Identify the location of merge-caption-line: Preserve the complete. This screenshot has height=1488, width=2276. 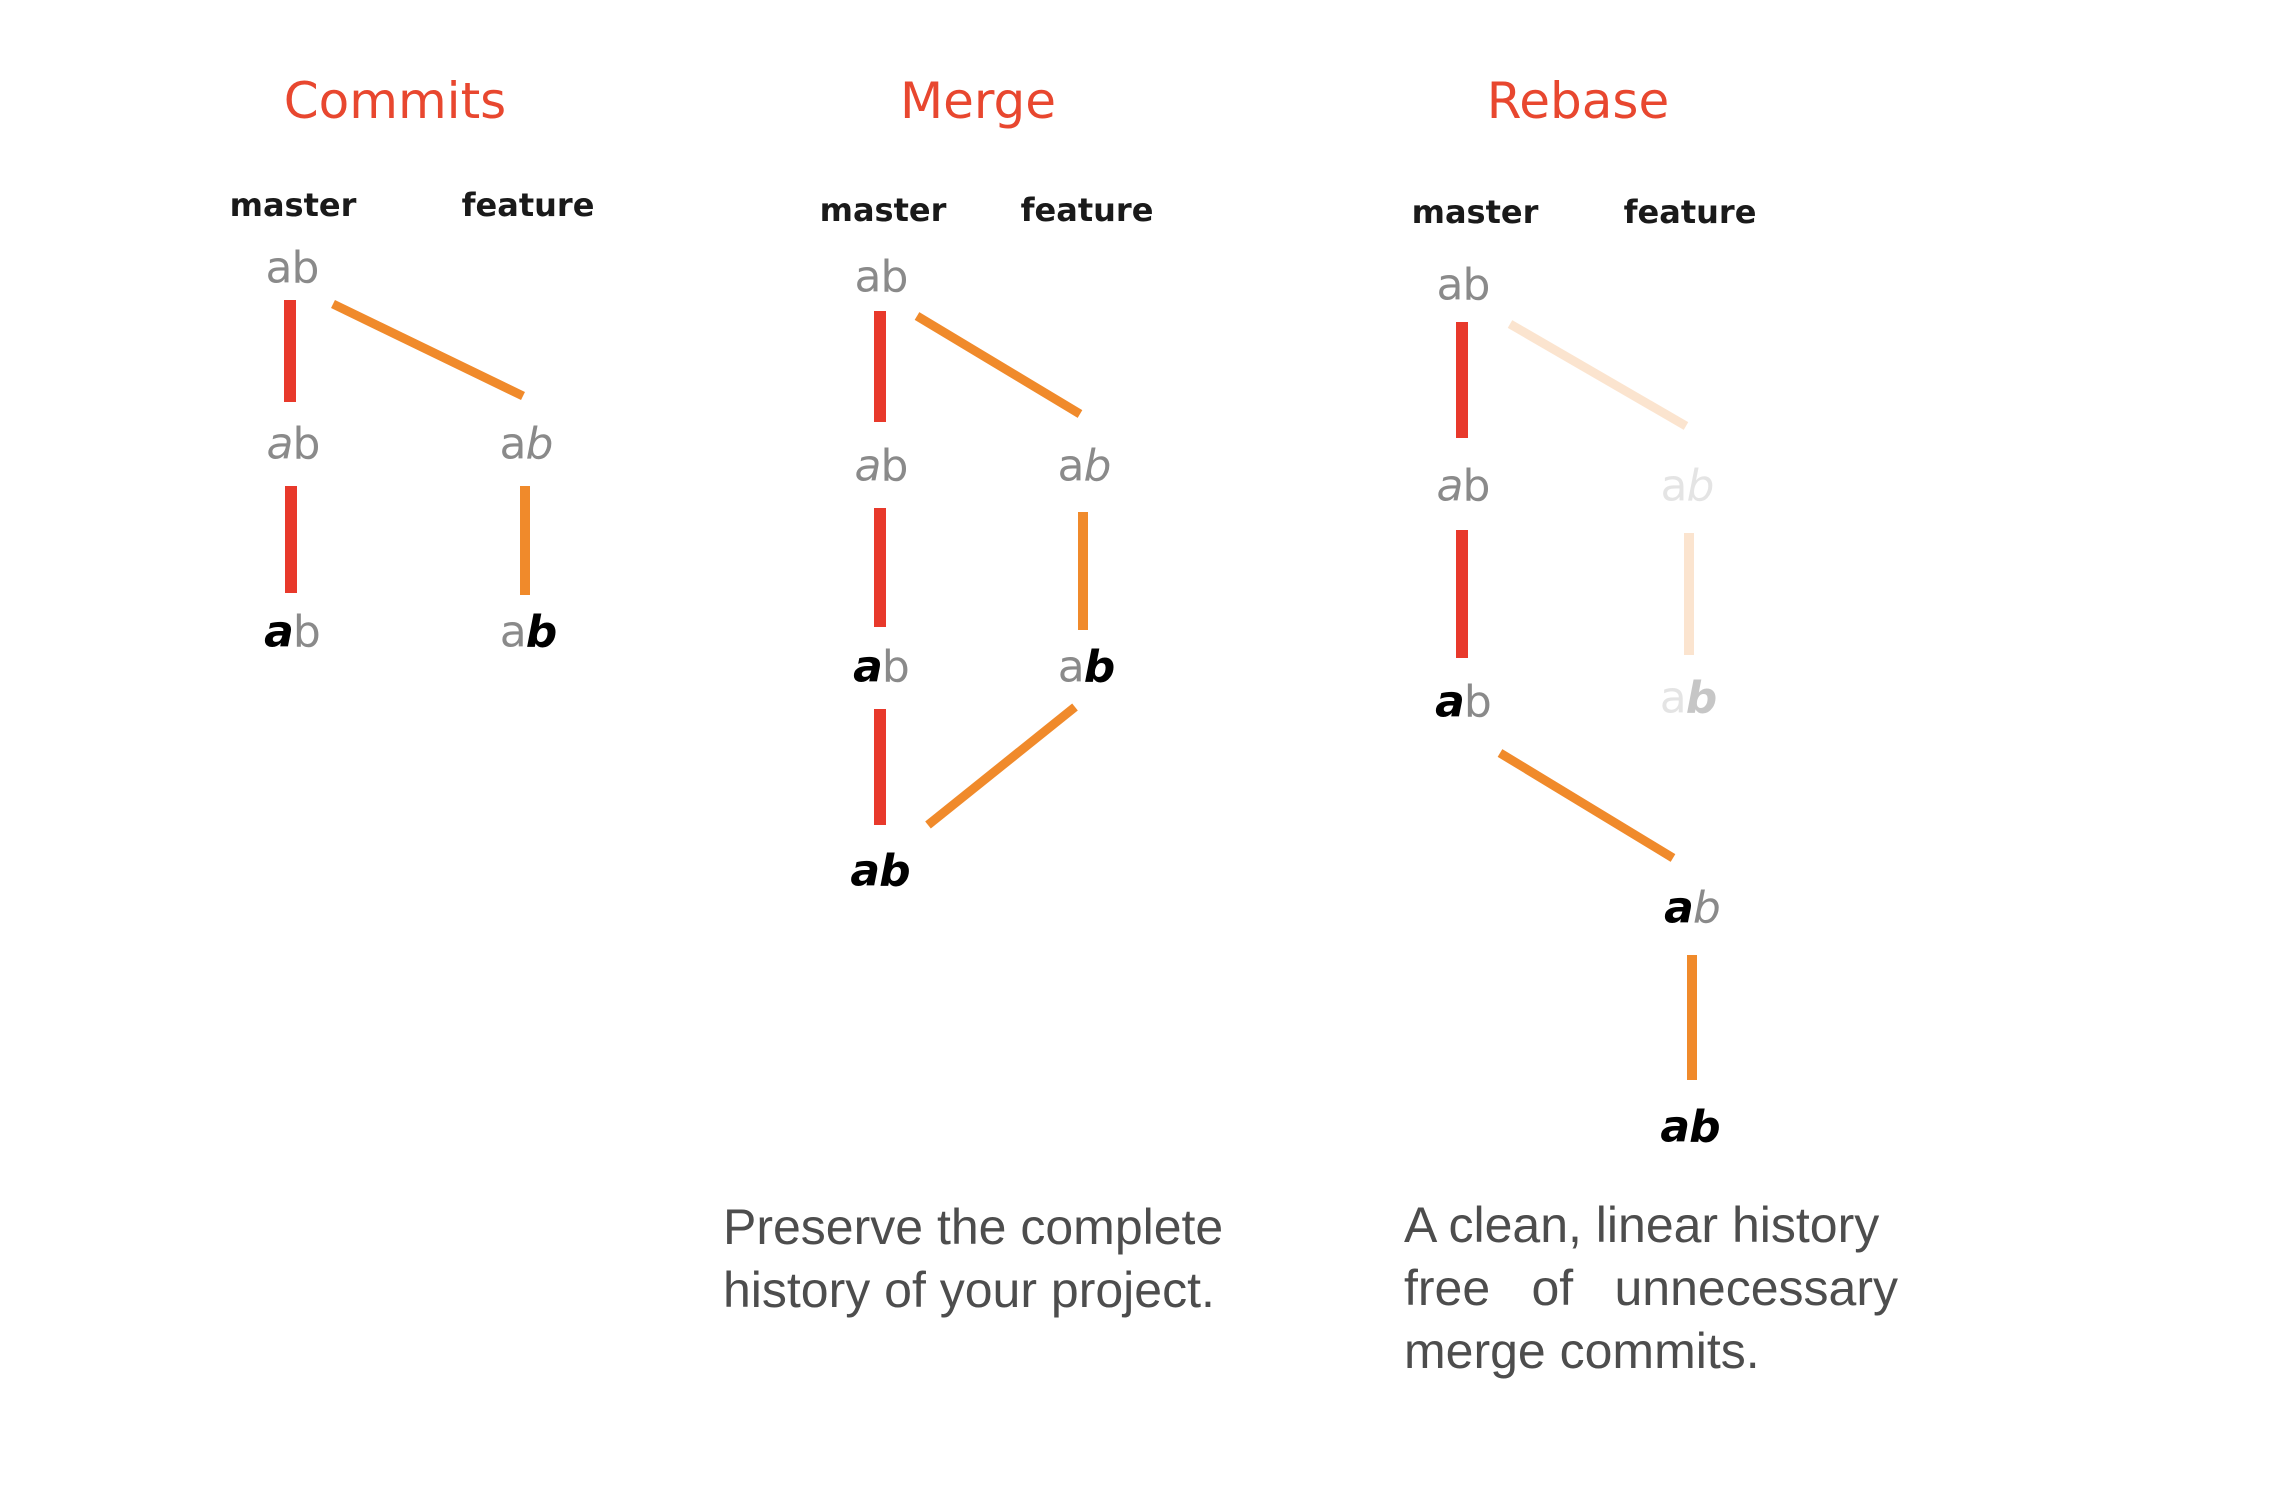
(973, 1227).